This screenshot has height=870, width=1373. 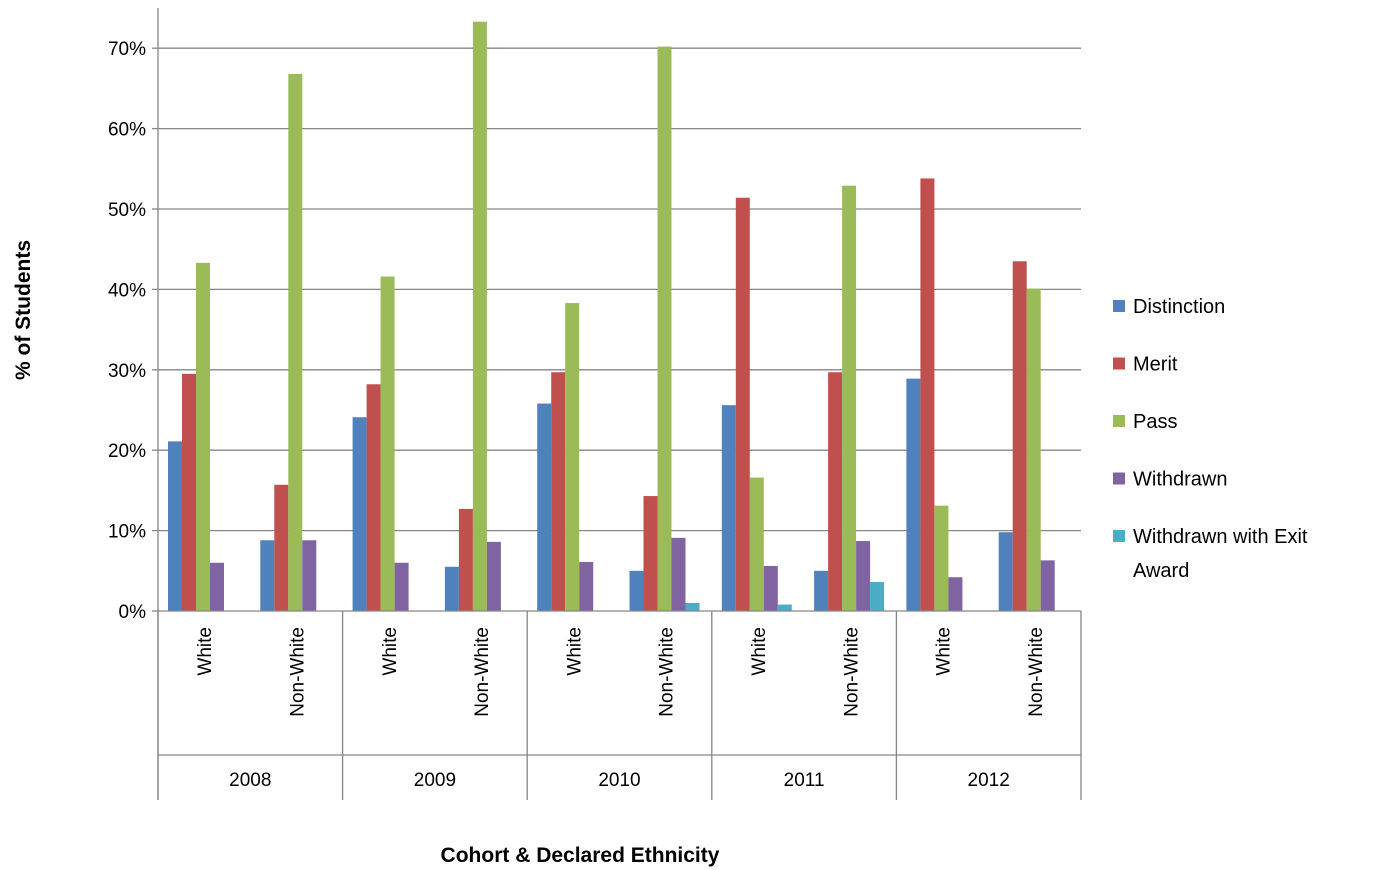 What do you see at coordinates (1155, 365) in the screenshot?
I see `legend-label: Merit` at bounding box center [1155, 365].